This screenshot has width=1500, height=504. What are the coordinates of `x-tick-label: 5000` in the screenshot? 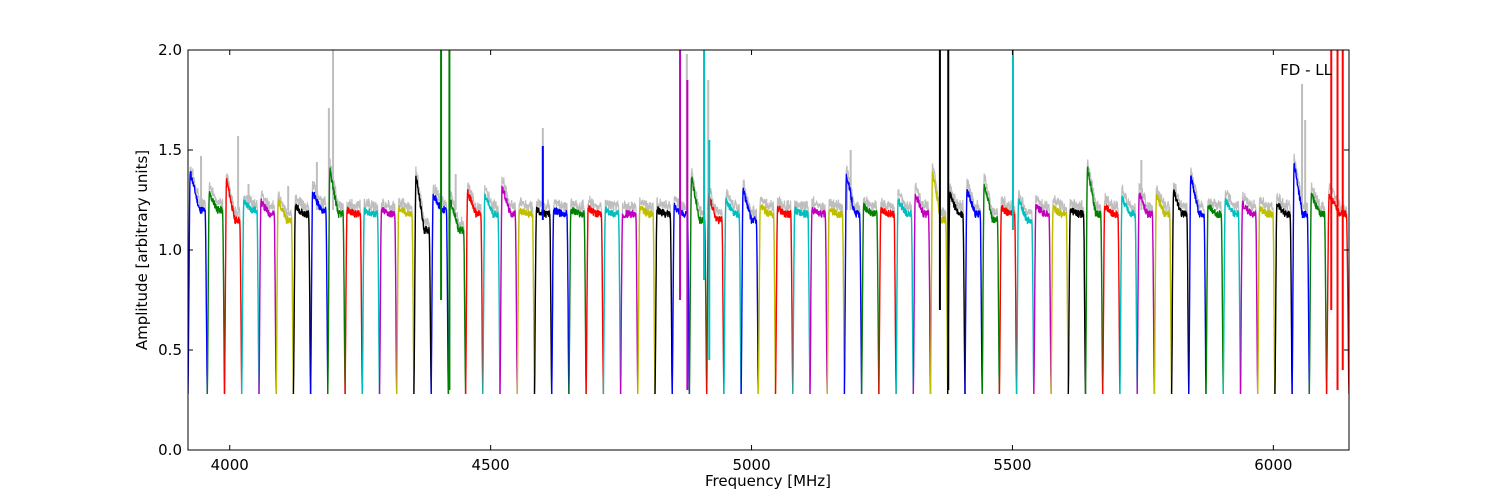 It's located at (751, 465).